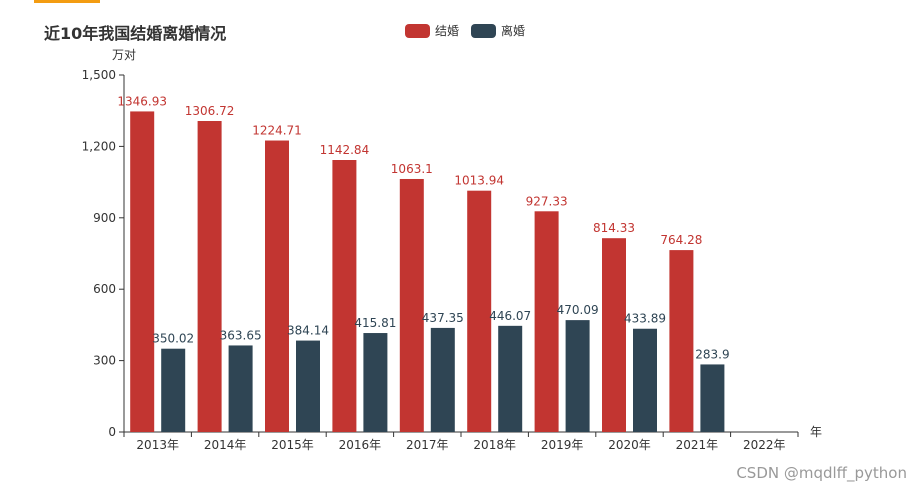 This screenshot has width=921, height=494. Describe the element at coordinates (614, 228) in the screenshot. I see `data-label-marriage: 814.33` at that location.